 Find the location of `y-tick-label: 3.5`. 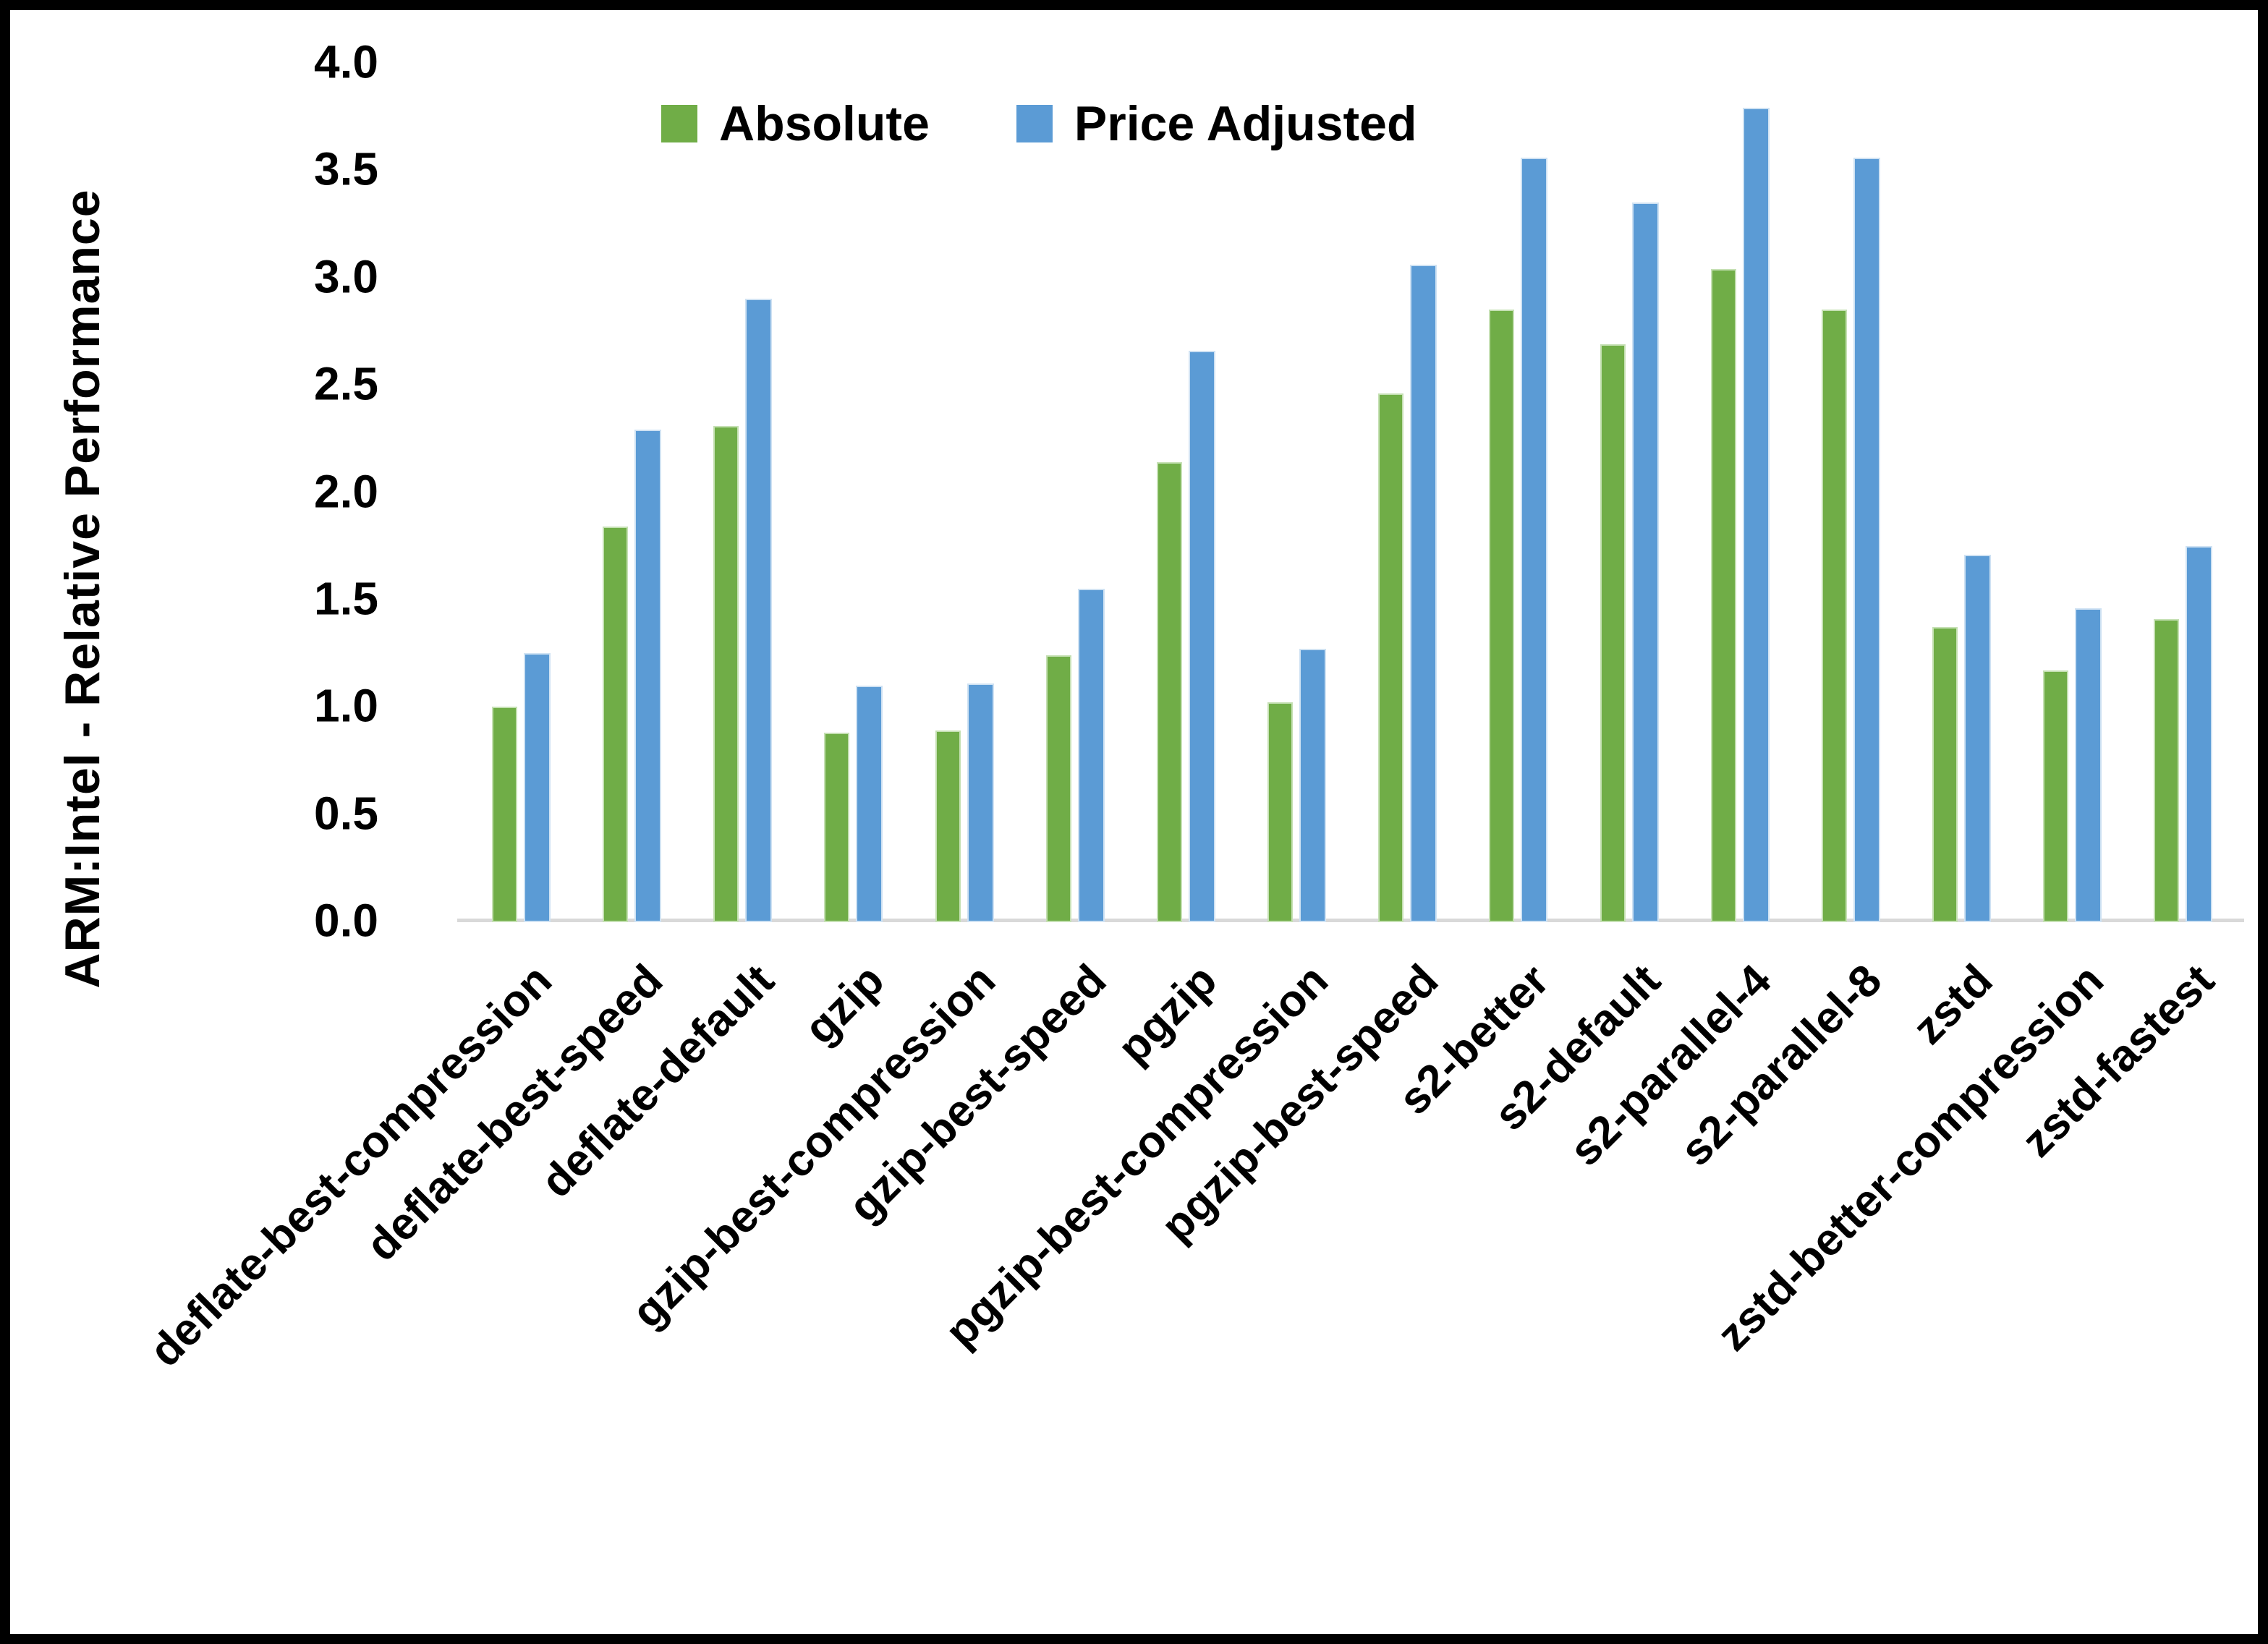

y-tick-label: 3.5 is located at coordinates (346, 168).